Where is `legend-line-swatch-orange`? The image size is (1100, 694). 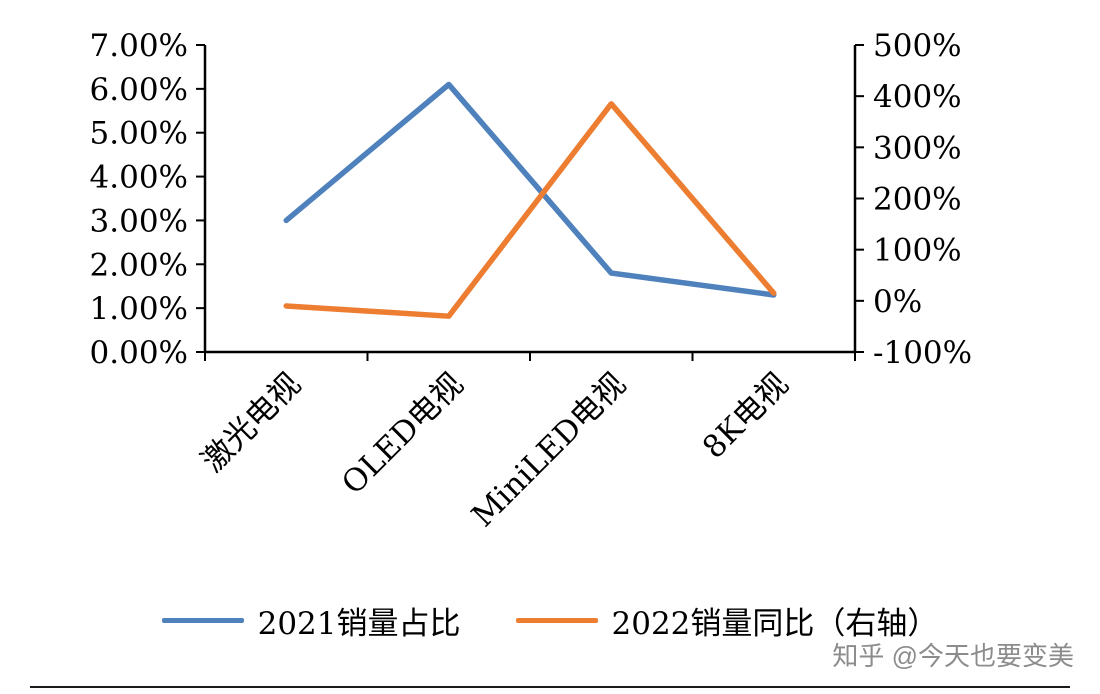 legend-line-swatch-orange is located at coordinates (556, 620).